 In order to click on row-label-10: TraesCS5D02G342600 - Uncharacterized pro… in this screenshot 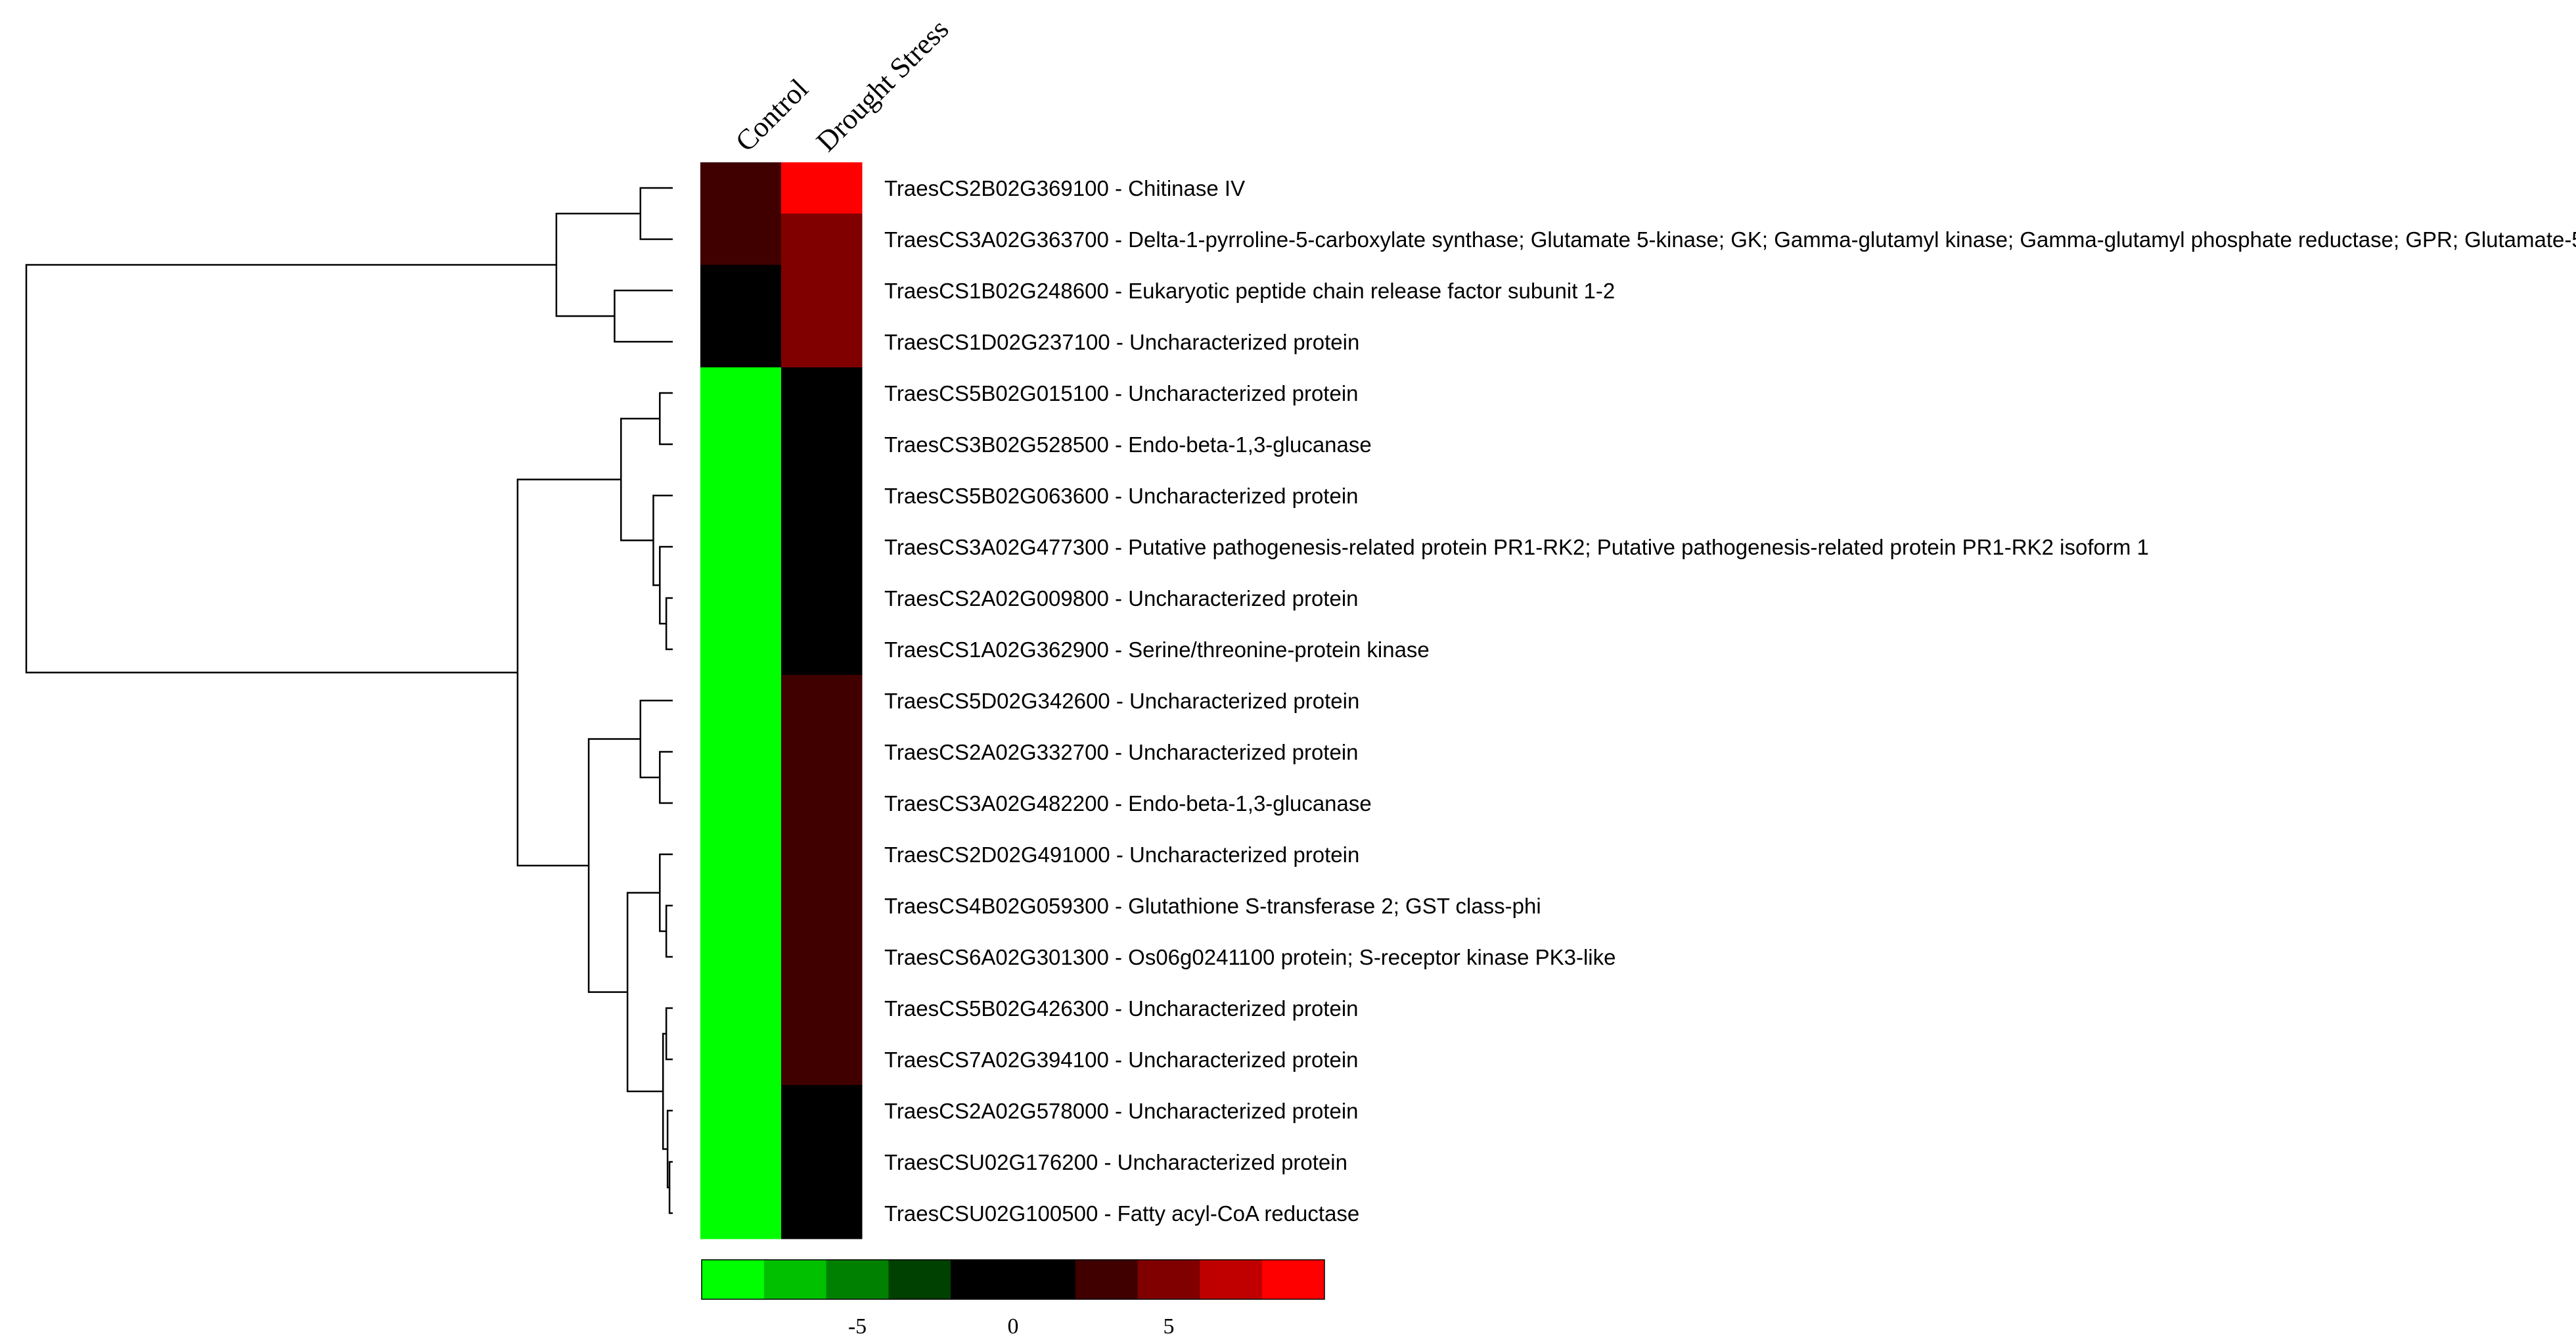, I will do `click(1121, 701)`.